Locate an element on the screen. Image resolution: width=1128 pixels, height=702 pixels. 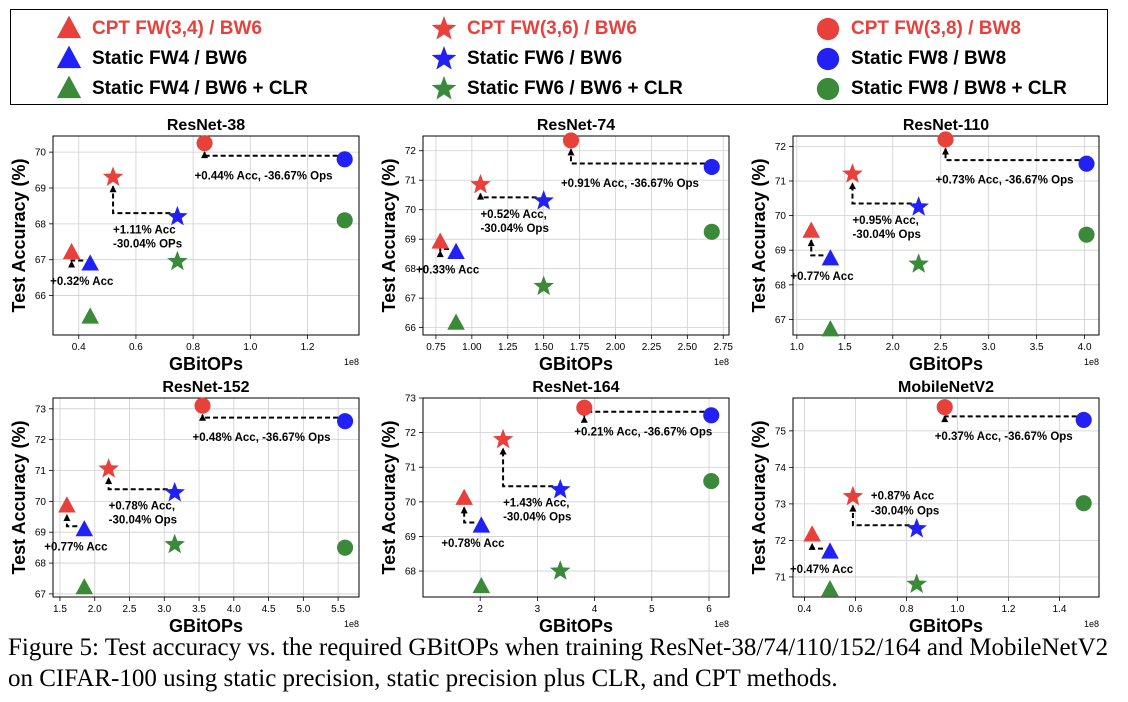
x-tick-label: 2.75 is located at coordinates (724, 347).